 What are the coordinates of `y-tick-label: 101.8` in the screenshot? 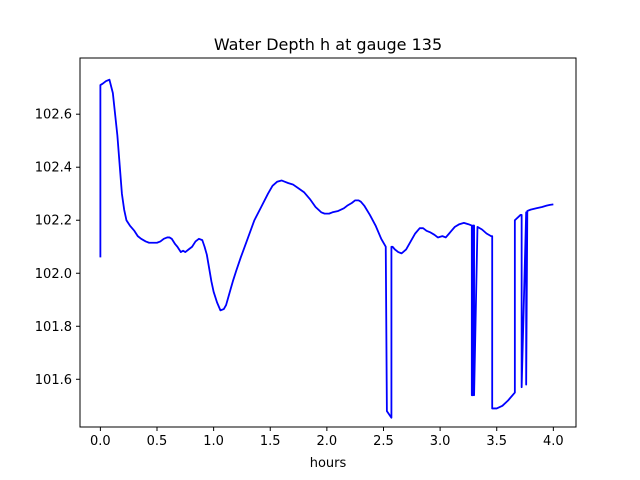 It's located at (53, 327).